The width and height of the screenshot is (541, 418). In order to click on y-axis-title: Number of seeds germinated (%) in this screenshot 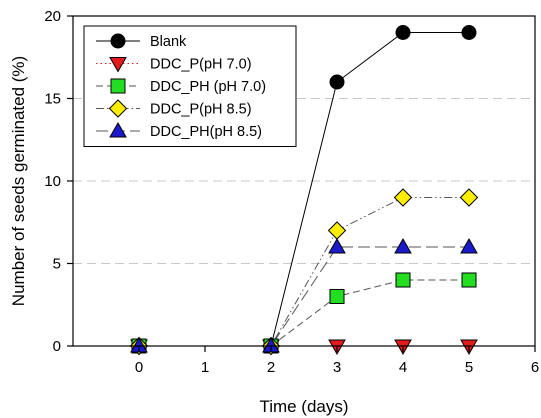, I will do `click(18, 181)`.